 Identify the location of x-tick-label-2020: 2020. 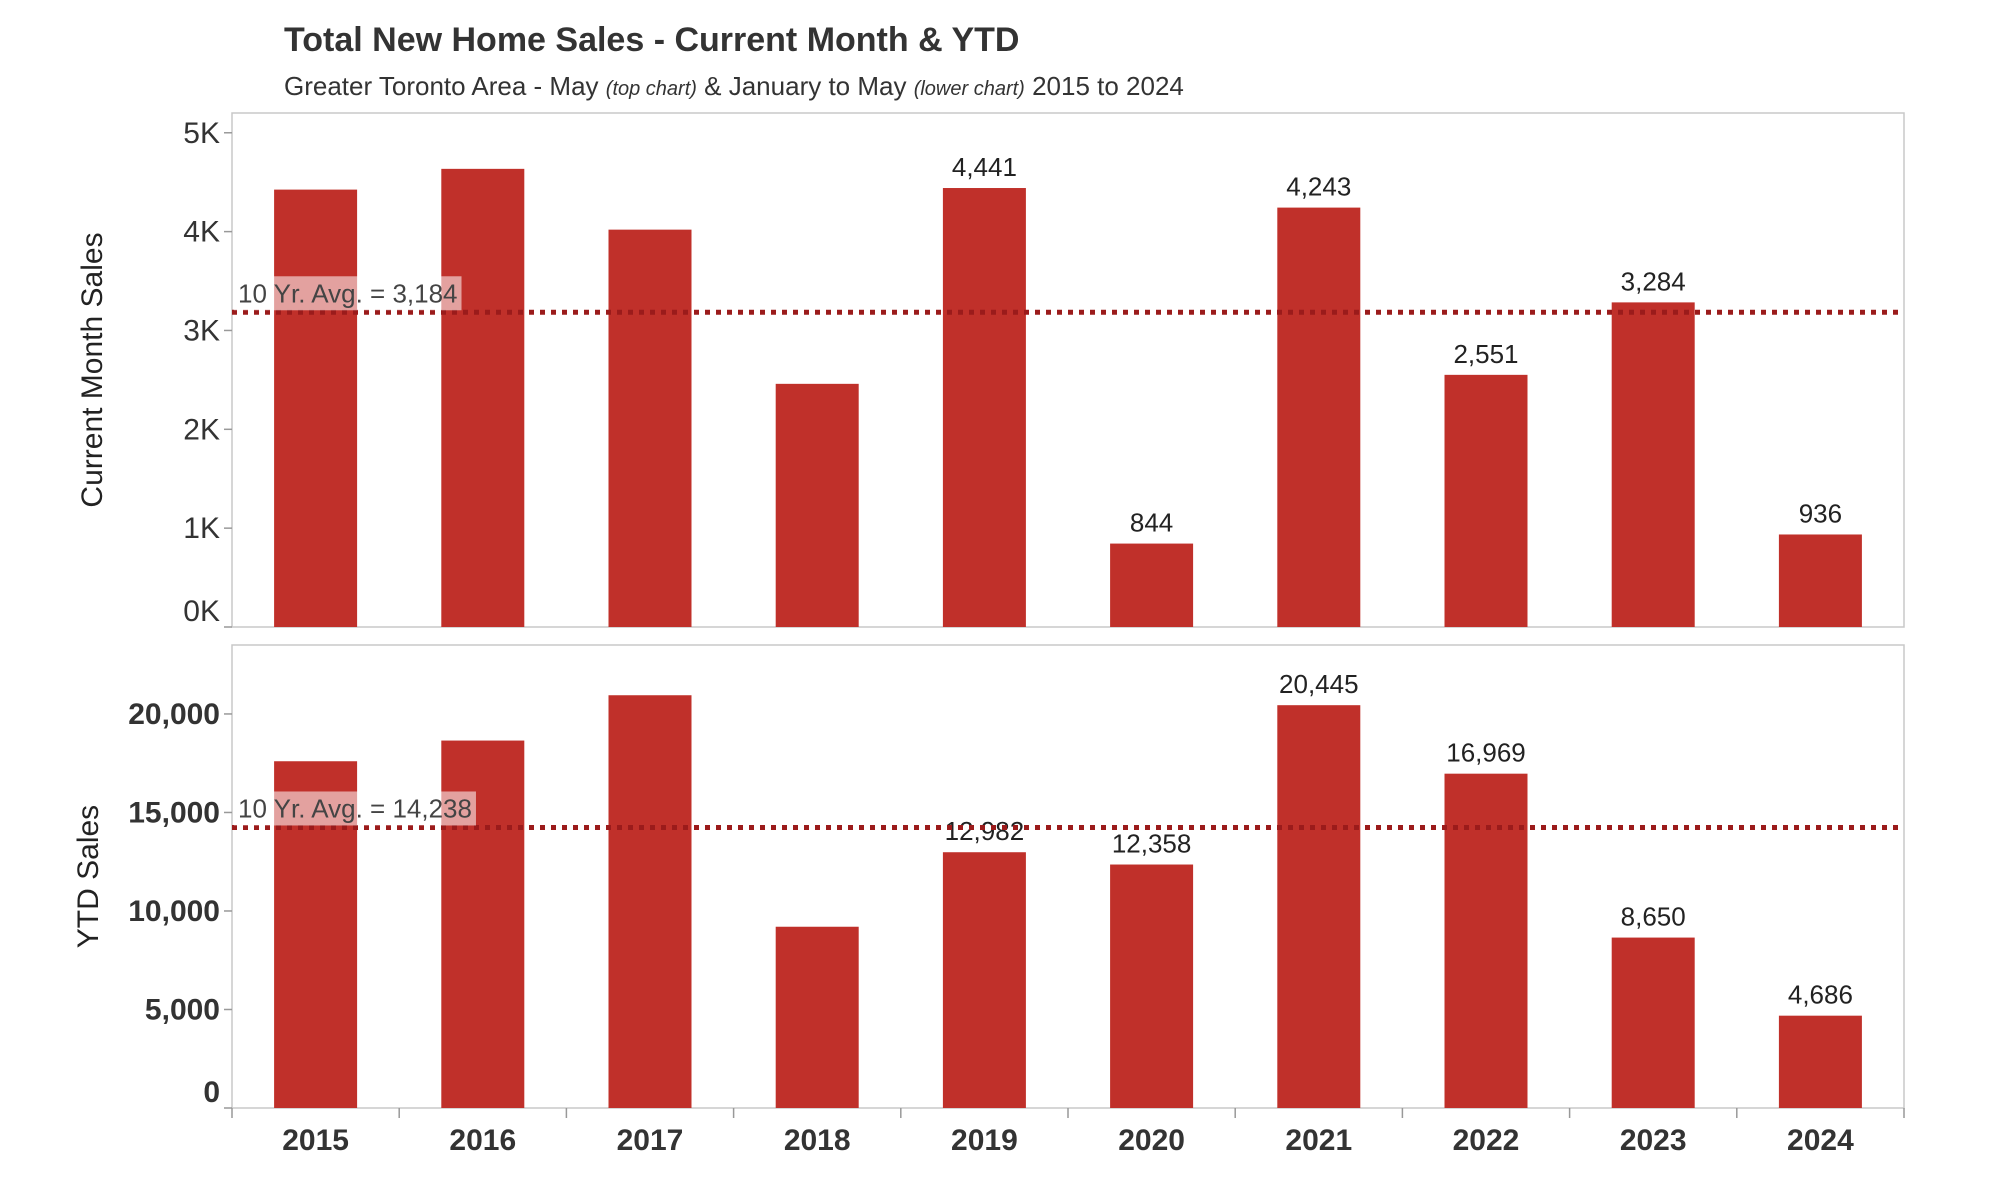
(1151, 1140).